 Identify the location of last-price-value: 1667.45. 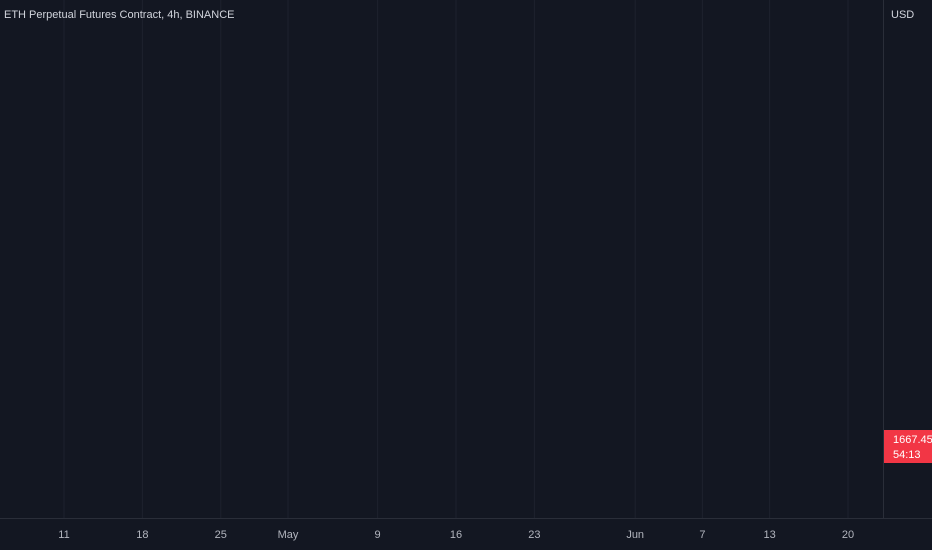
(912, 440).